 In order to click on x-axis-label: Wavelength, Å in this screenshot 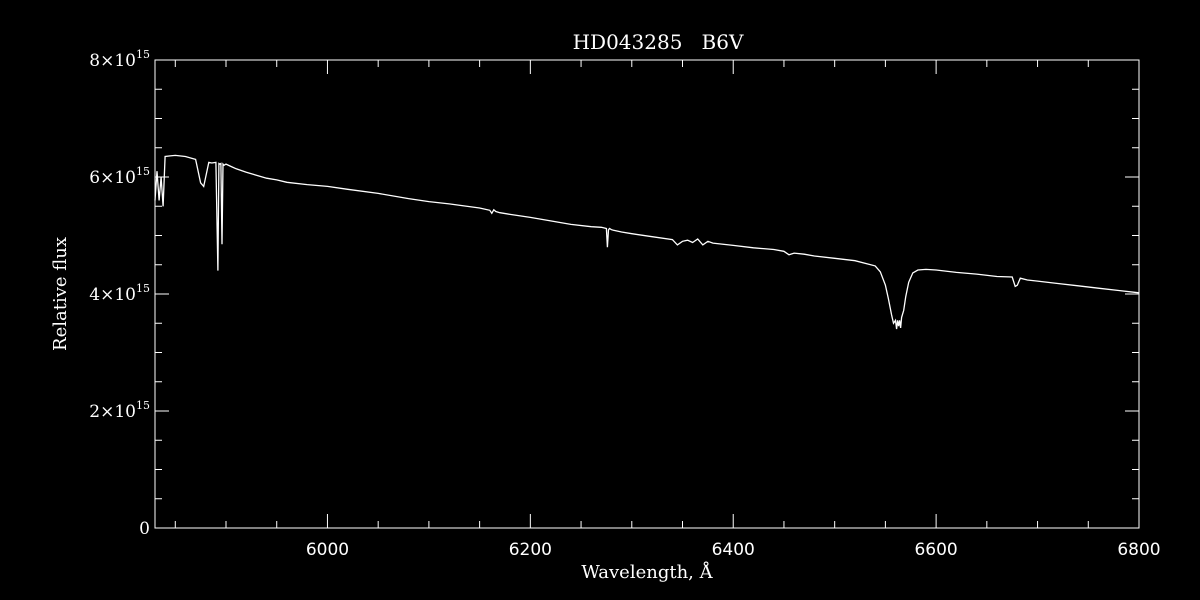, I will do `click(647, 572)`.